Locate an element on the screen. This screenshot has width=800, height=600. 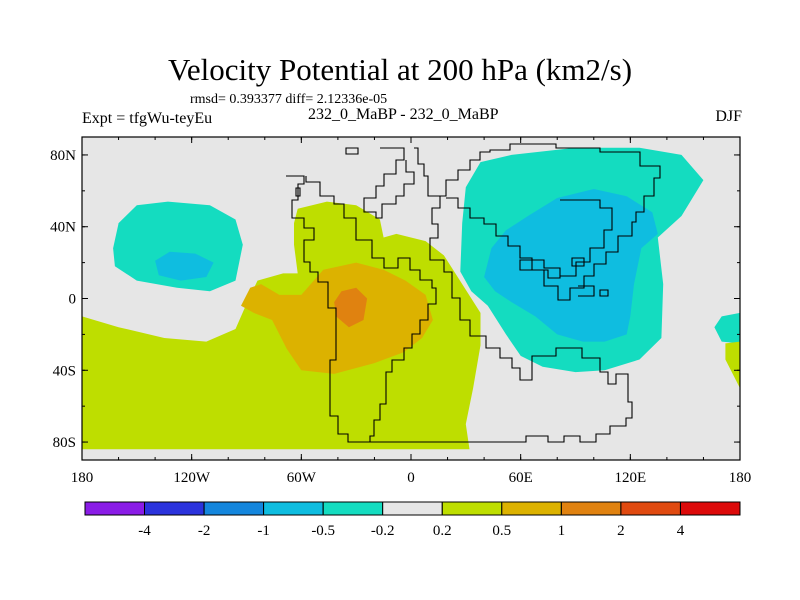
colorbar-label: 4 is located at coordinates (681, 531).